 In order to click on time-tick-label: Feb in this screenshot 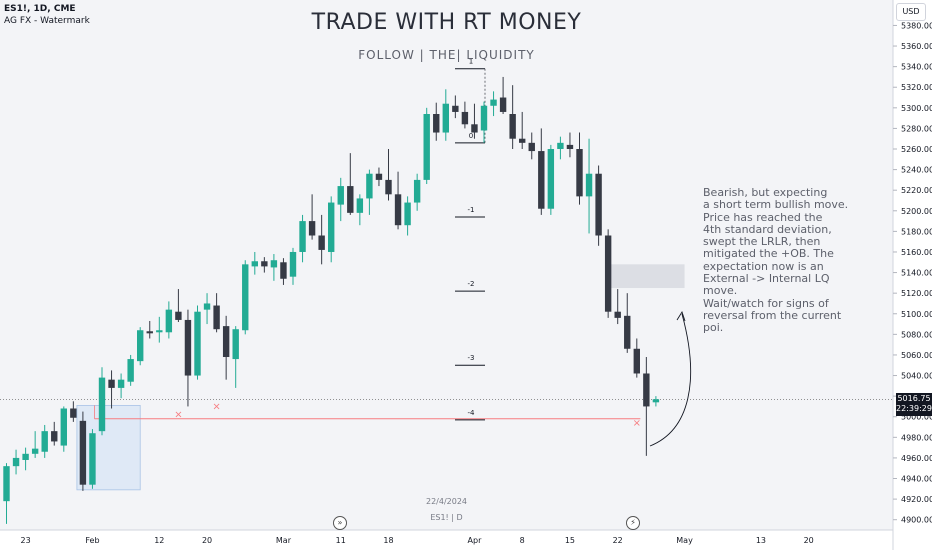, I will do `click(92, 540)`.